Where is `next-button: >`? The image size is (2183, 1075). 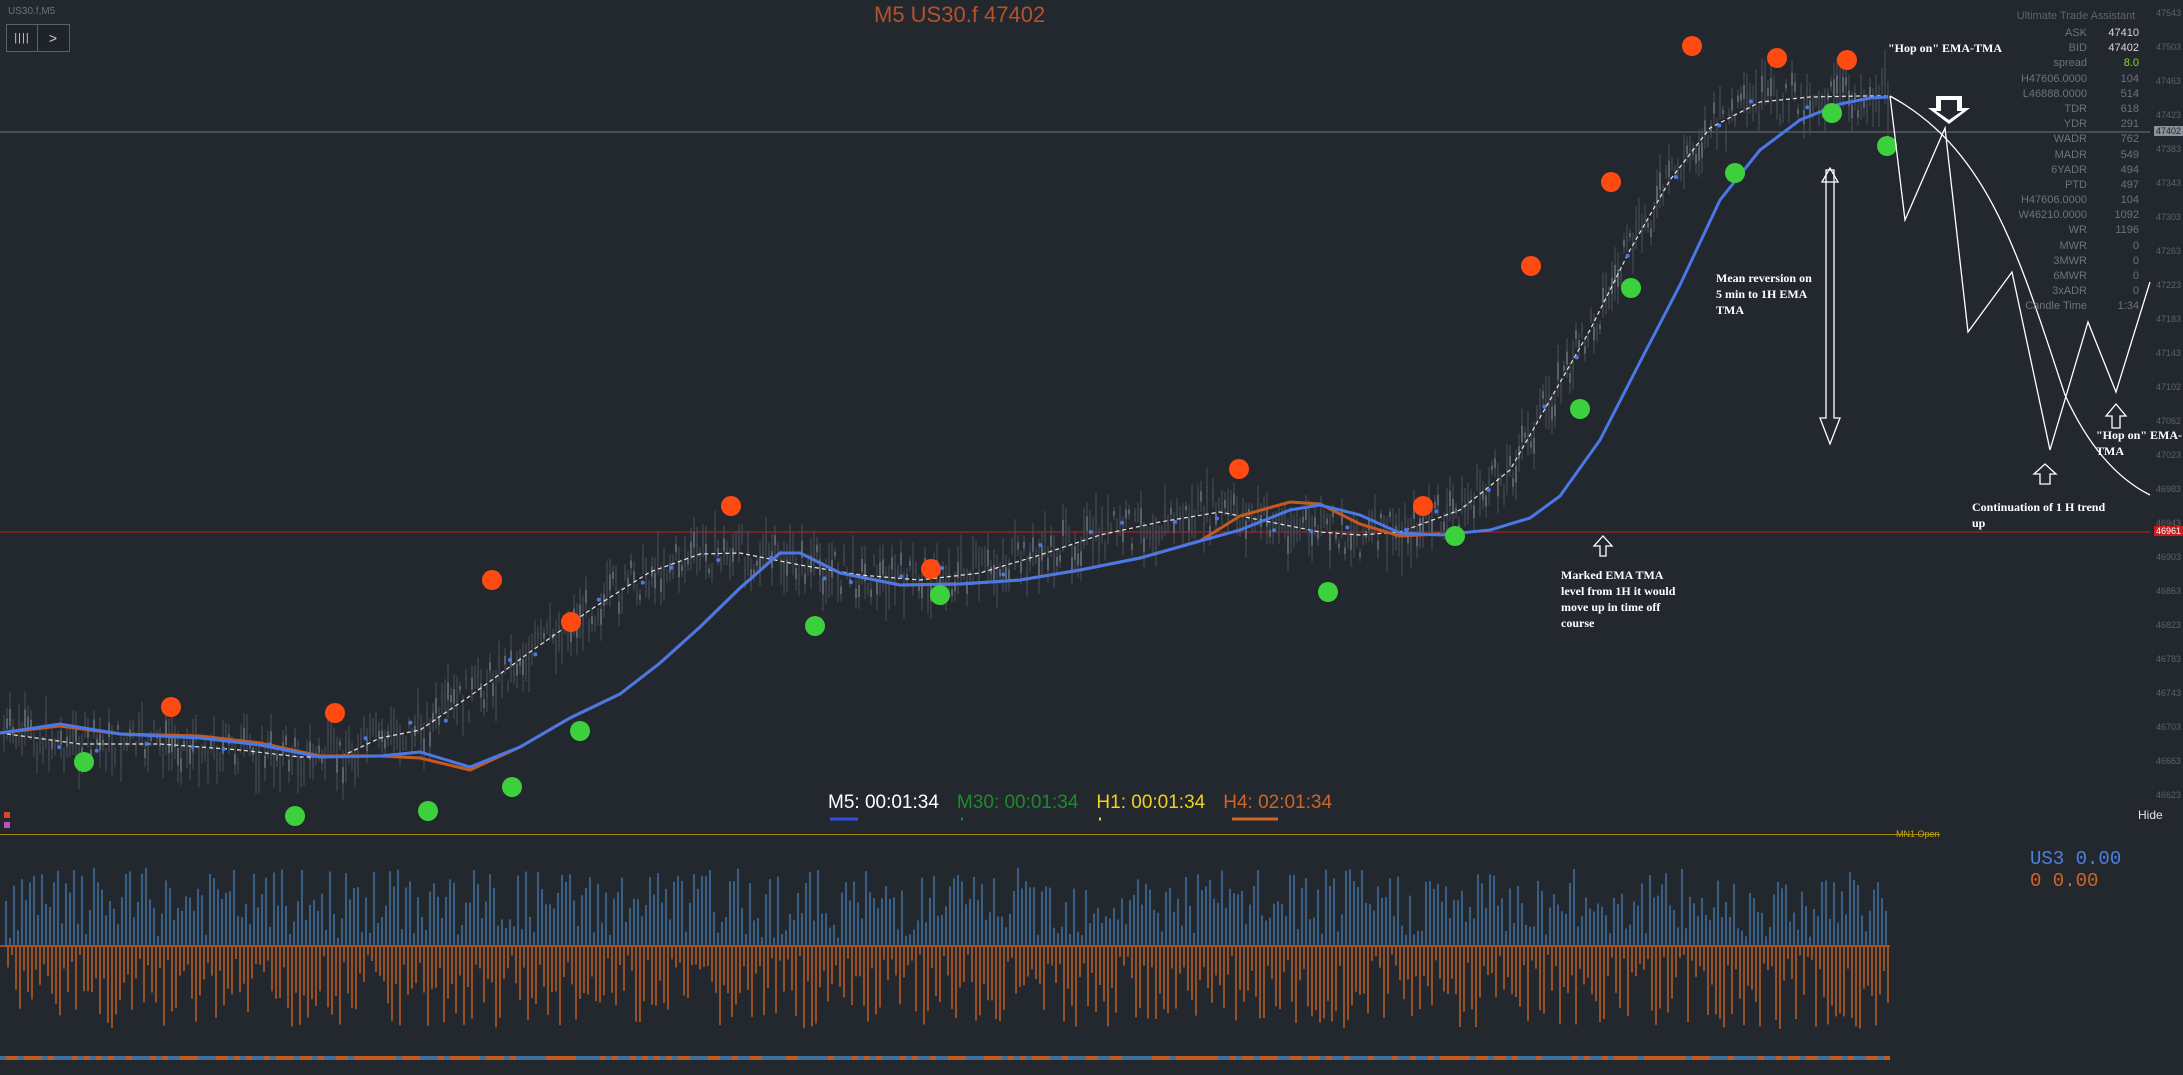 next-button: > is located at coordinates (53, 38).